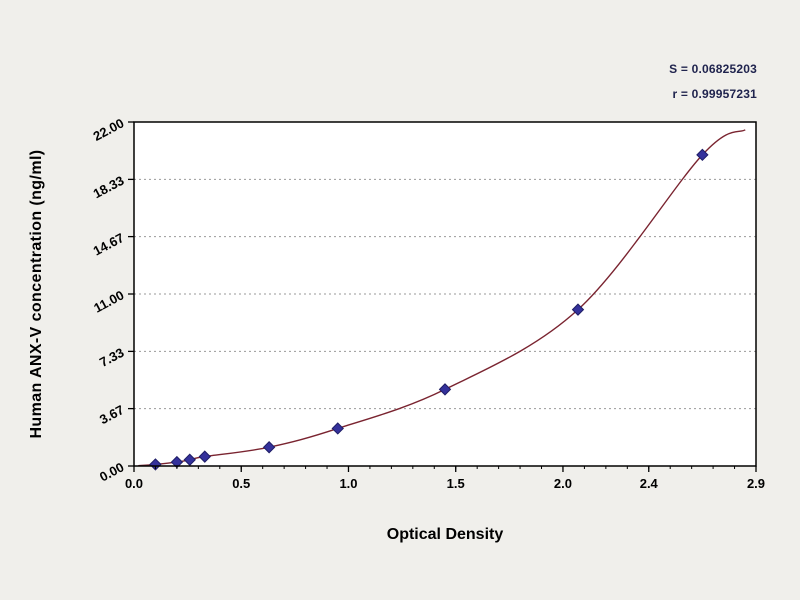 This screenshot has height=600, width=800. I want to click on y-tick-label: 11.00, so click(108, 301).